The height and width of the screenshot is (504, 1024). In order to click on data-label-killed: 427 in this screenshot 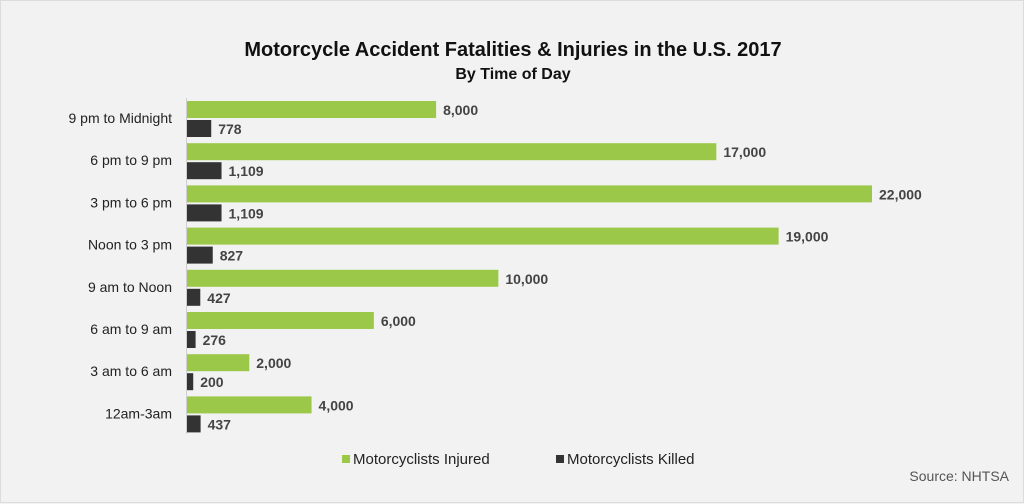, I will do `click(219, 298)`.